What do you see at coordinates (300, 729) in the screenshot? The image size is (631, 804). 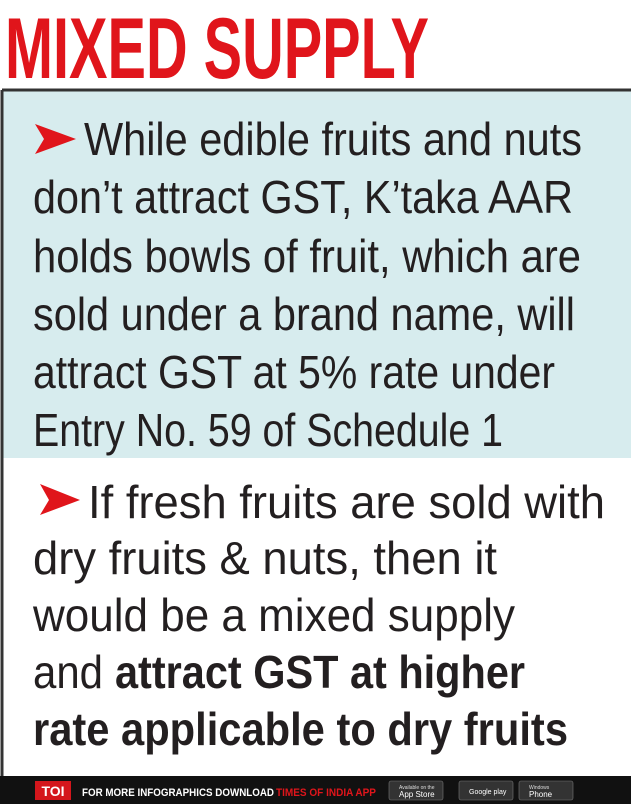 I see `body-bold-line: rate applicable to dry fruits` at bounding box center [300, 729].